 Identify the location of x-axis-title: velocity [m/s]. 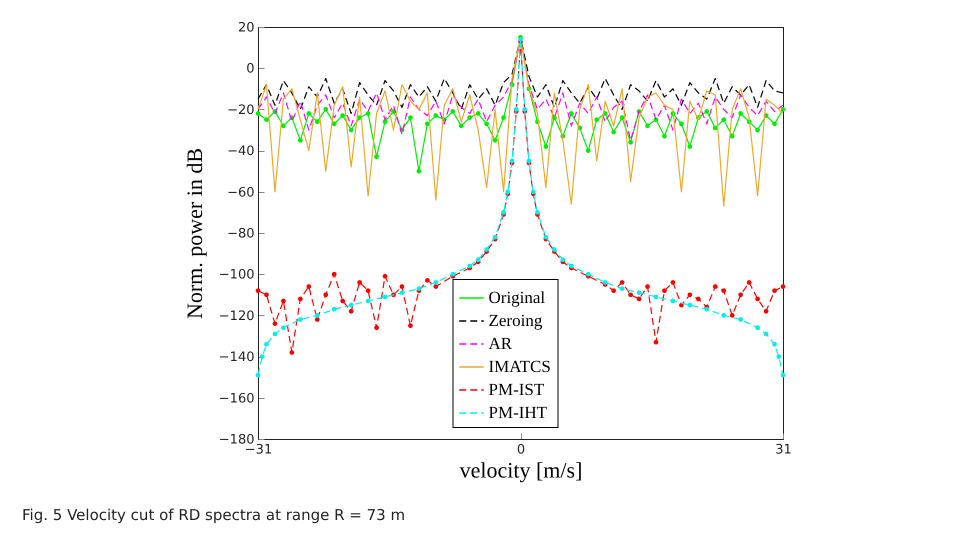
(521, 470).